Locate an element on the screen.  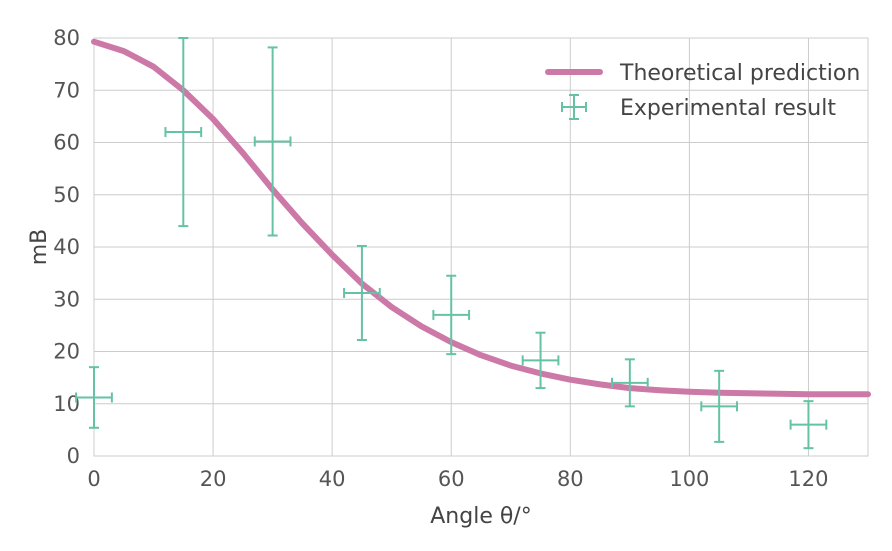
legend-errorbar-swatch is located at coordinates (574, 107).